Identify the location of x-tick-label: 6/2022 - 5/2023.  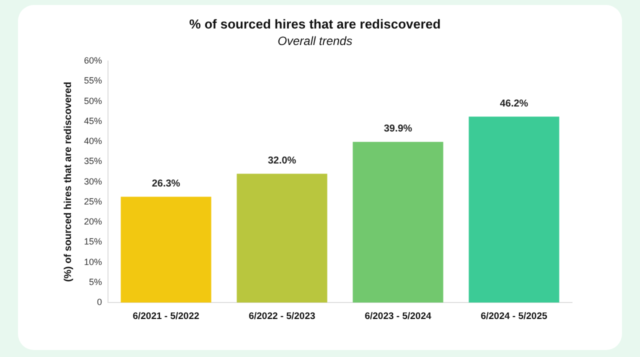
(282, 316).